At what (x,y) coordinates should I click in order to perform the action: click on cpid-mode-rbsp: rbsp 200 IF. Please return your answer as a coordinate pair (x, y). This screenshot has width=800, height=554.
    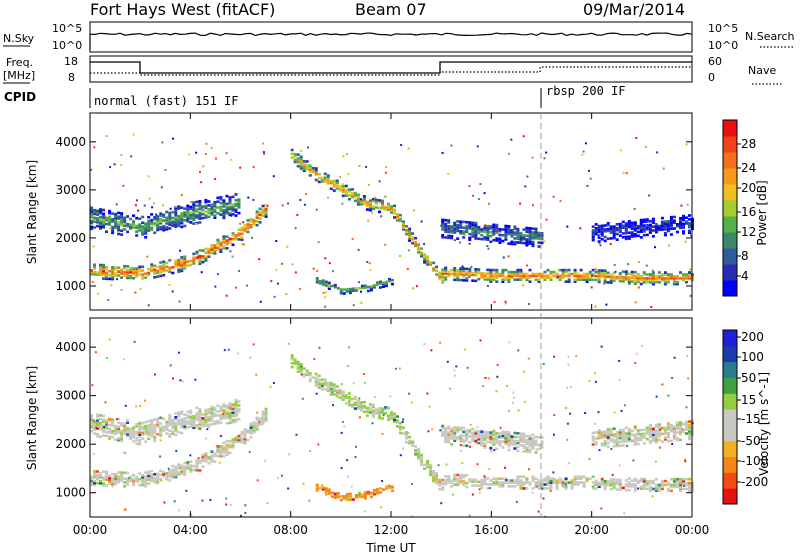
    Looking at the image, I should click on (585, 91).